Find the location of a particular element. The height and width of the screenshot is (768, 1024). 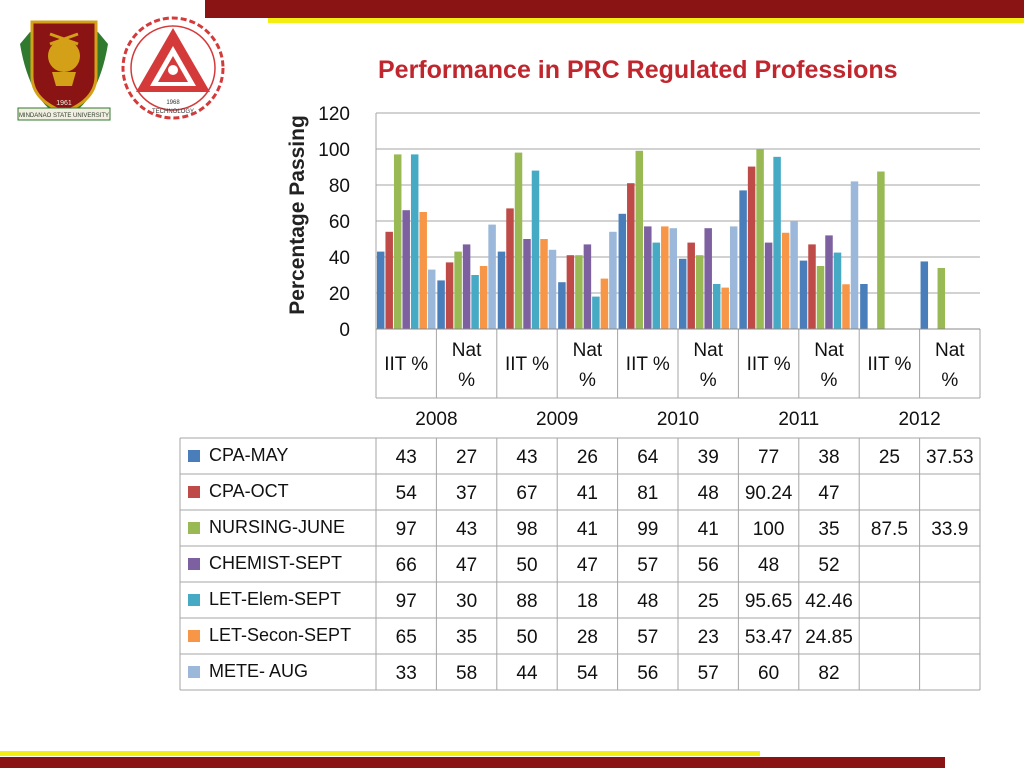

data-label: 25 is located at coordinates (708, 601).